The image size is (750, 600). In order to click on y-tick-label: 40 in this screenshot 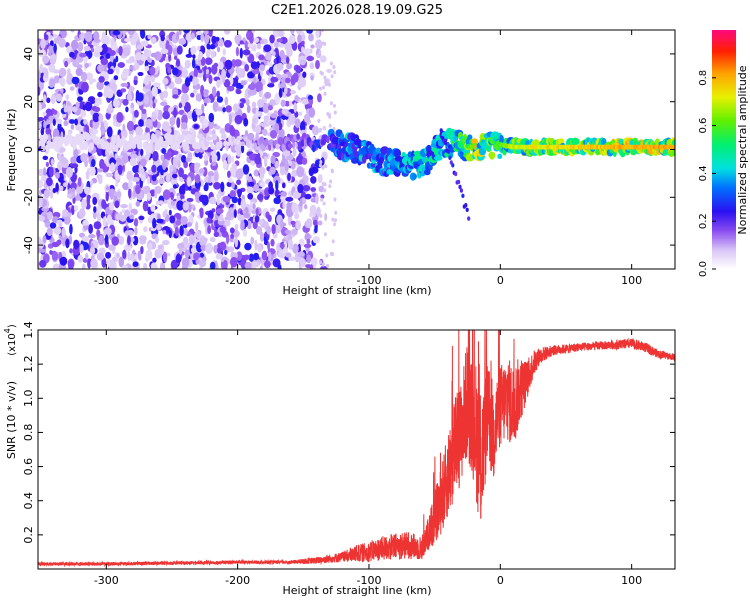, I will do `click(28, 54)`.